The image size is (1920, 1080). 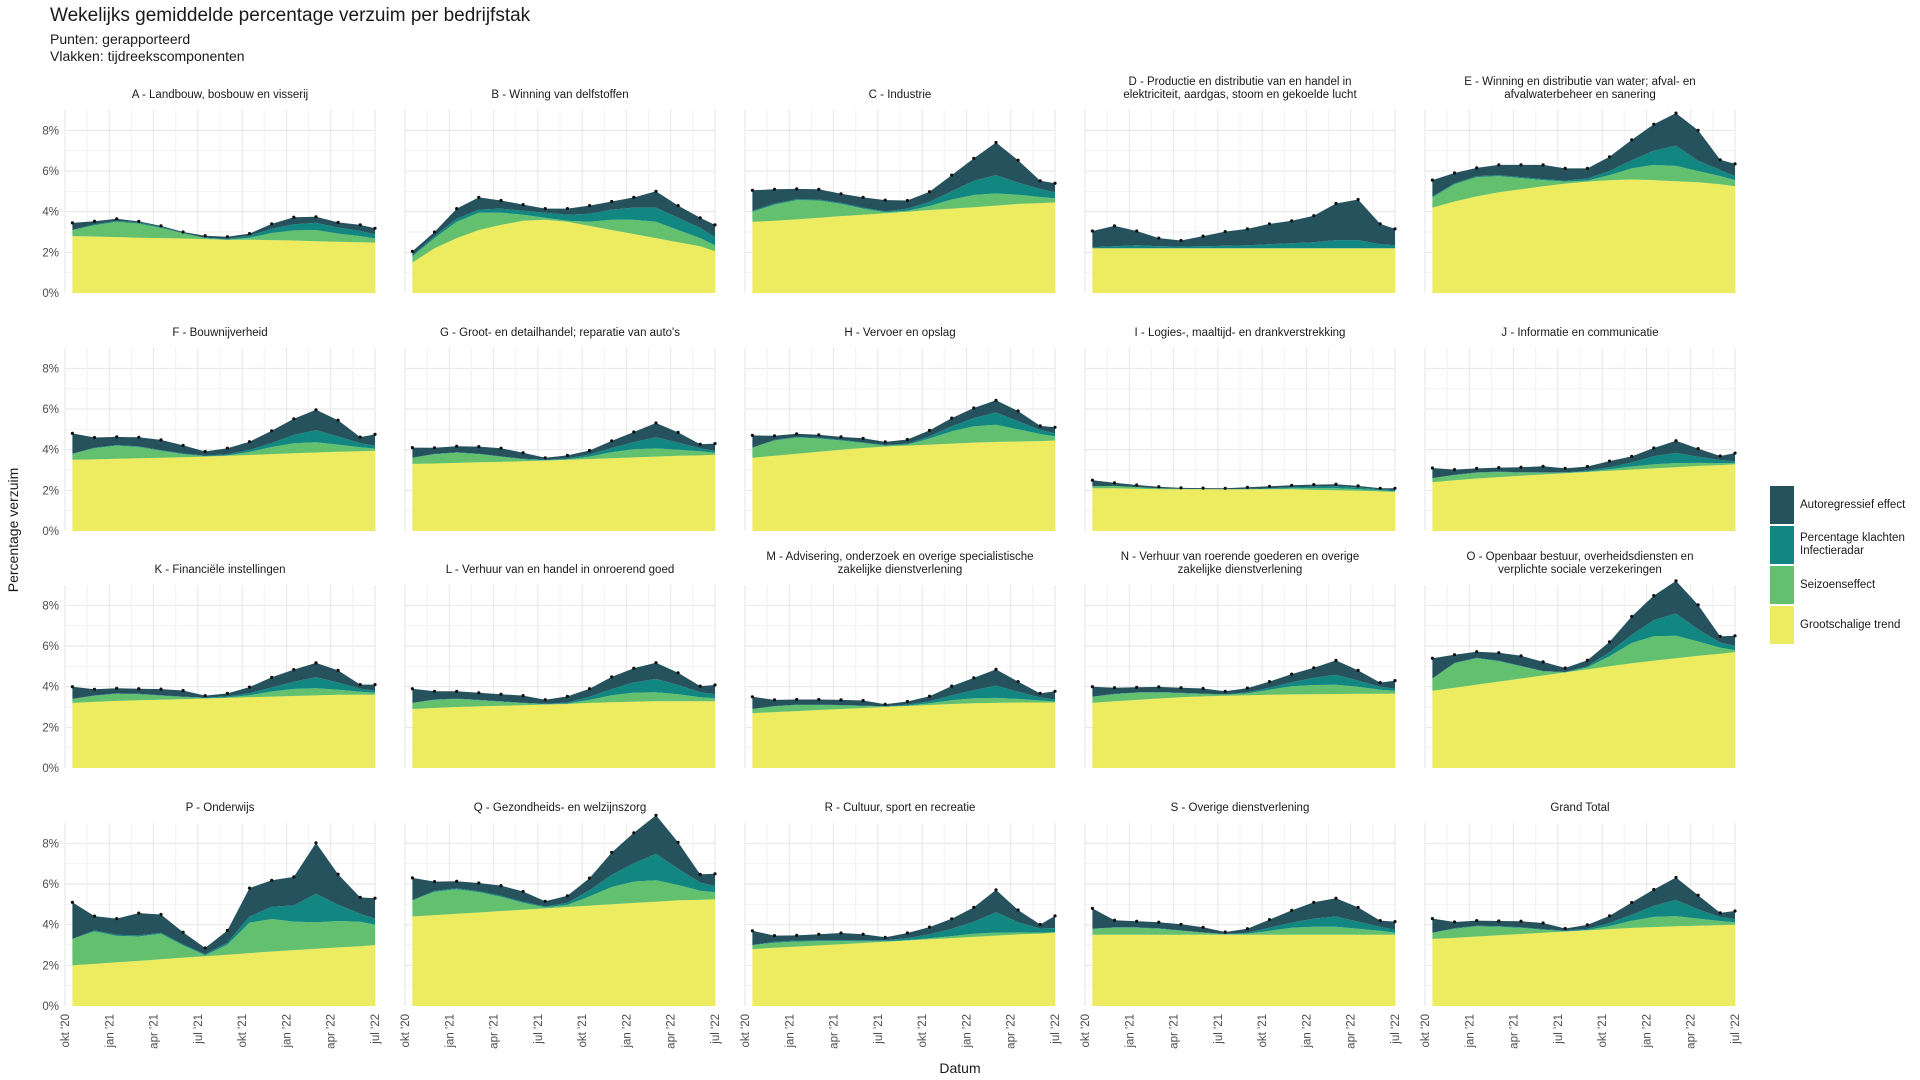 What do you see at coordinates (1240, 808) in the screenshot?
I see `facet-title: S - Overige dienstverlening` at bounding box center [1240, 808].